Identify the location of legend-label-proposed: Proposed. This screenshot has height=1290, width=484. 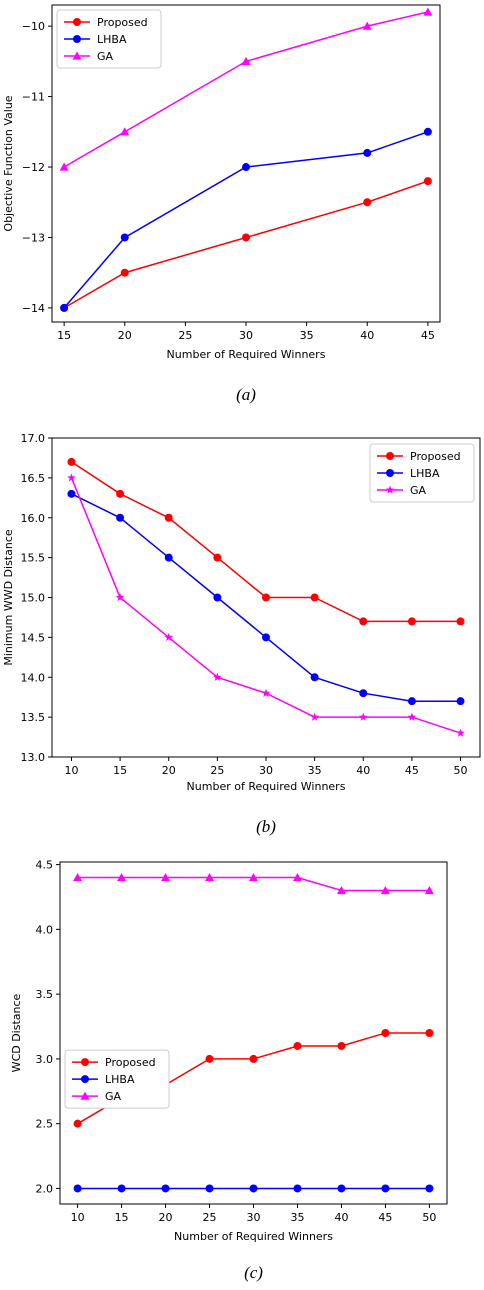
(435, 456).